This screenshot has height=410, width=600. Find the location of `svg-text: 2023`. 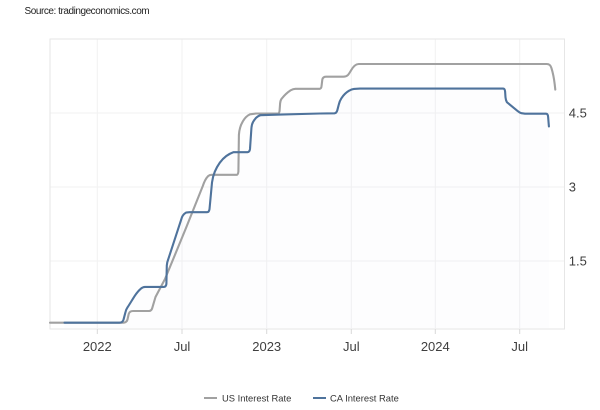

svg-text: 2023 is located at coordinates (266, 346).